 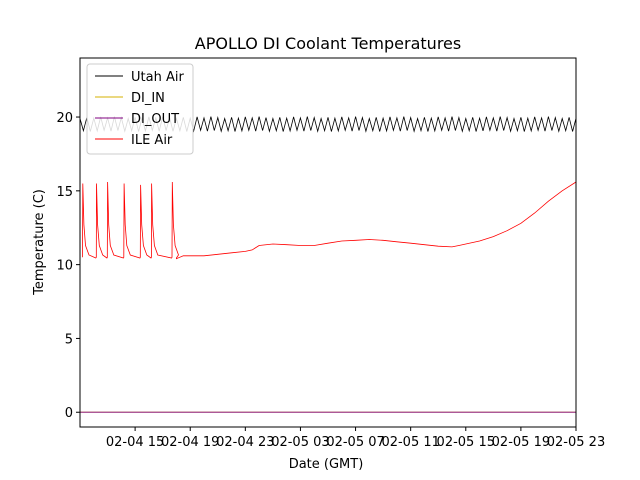 What do you see at coordinates (328, 43) in the screenshot?
I see `chart-title: APOLLO DI Coolant Temperatures` at bounding box center [328, 43].